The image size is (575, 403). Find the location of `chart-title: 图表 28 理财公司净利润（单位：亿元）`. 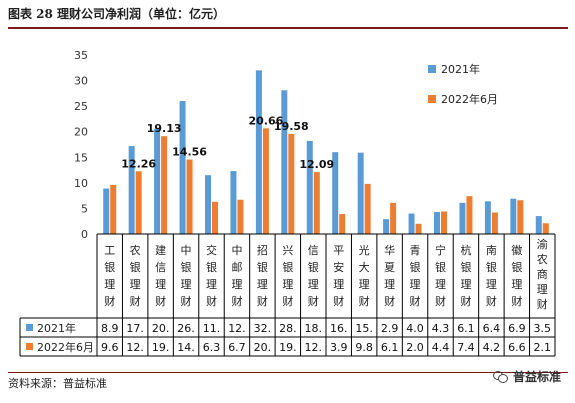

chart-title: 图表 28 理财公司净利润（单位：亿元） is located at coordinates (117, 14).